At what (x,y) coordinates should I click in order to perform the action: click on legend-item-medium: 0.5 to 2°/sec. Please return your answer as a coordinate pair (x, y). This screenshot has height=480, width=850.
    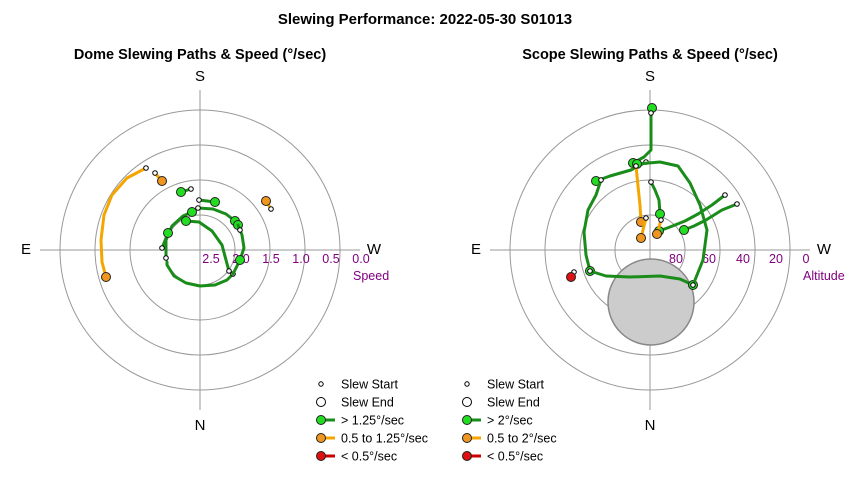
    Looking at the image, I should click on (509, 439).